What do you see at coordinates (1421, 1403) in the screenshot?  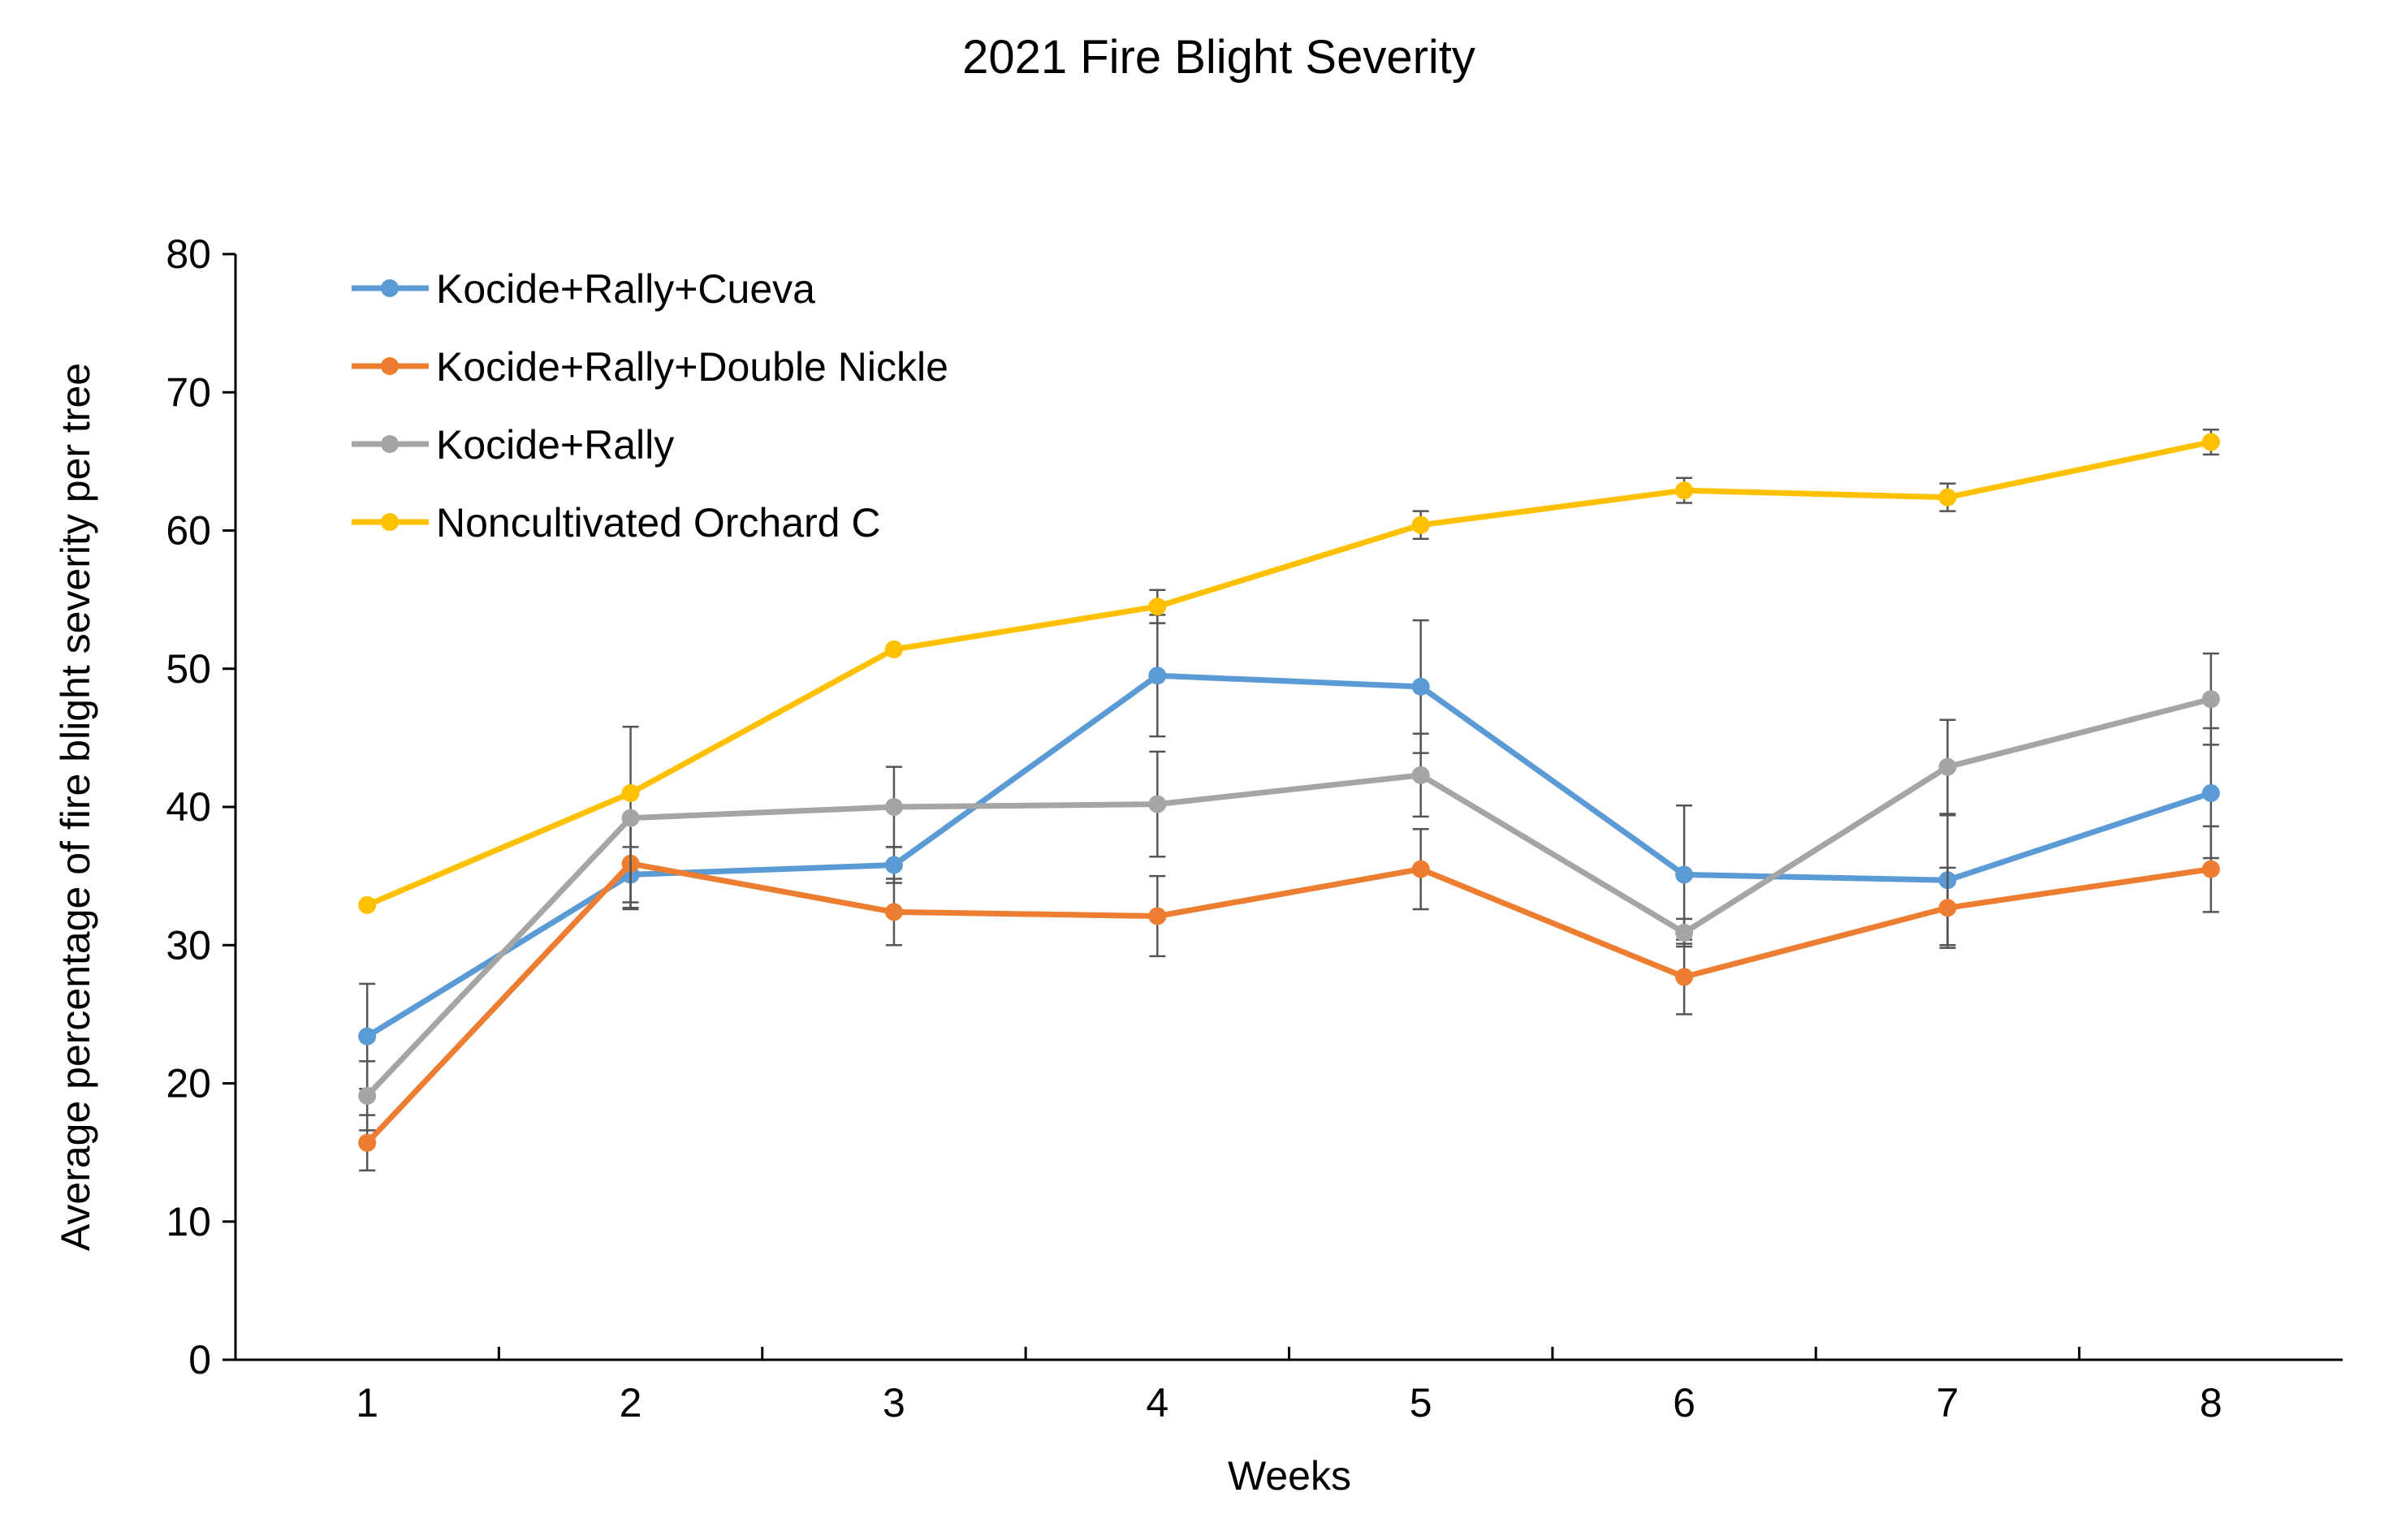 I see `x-tick-label: 5` at bounding box center [1421, 1403].